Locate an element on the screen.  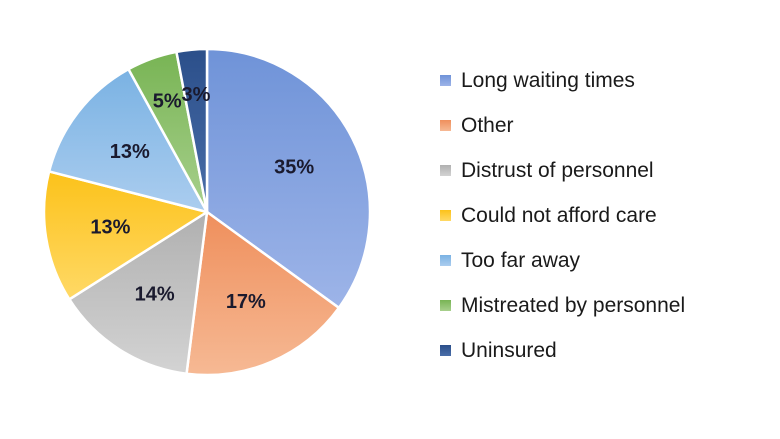
legend-label: Long waiting times is located at coordinates (548, 80).